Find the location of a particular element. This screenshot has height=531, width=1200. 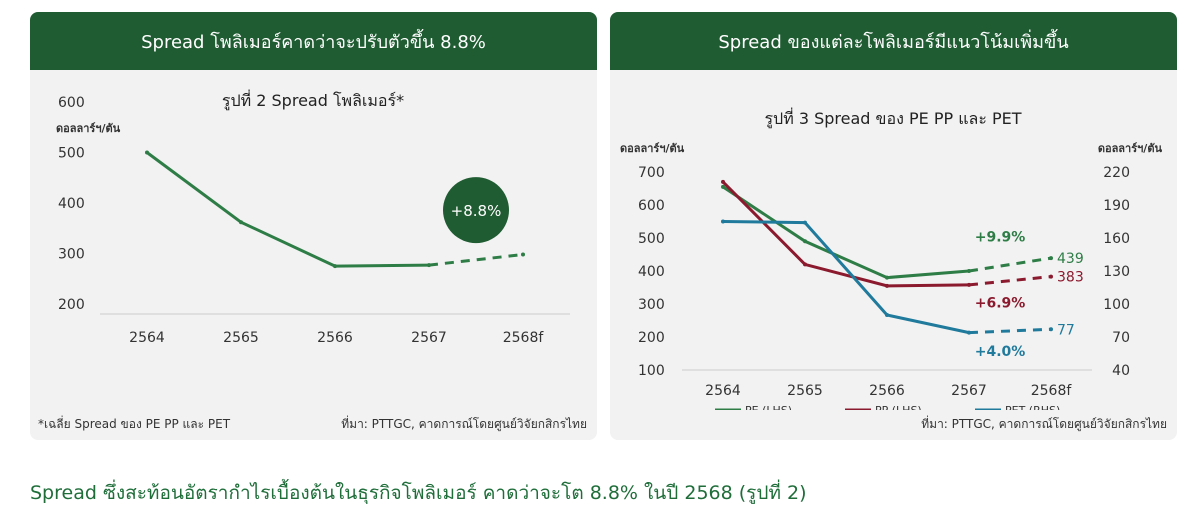

y-tick-label: 300 is located at coordinates (71, 255).